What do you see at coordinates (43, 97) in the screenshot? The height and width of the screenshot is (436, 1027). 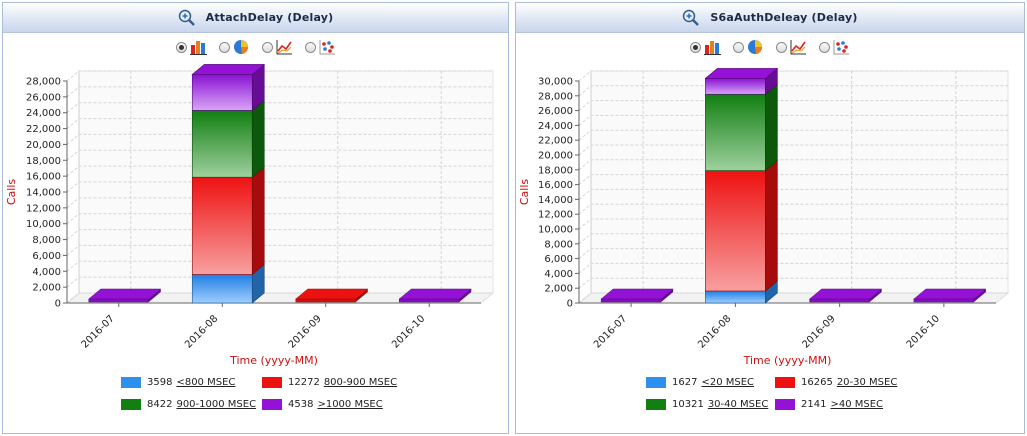 I see `y-tick-label: 26,000` at bounding box center [43, 97].